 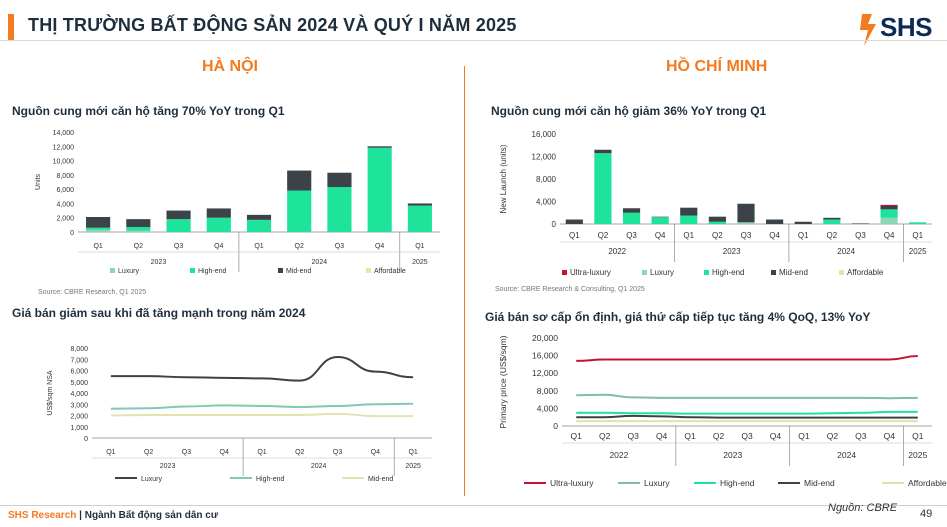 I want to click on hcm_price-ytick-label: 8,000, so click(x=548, y=391).